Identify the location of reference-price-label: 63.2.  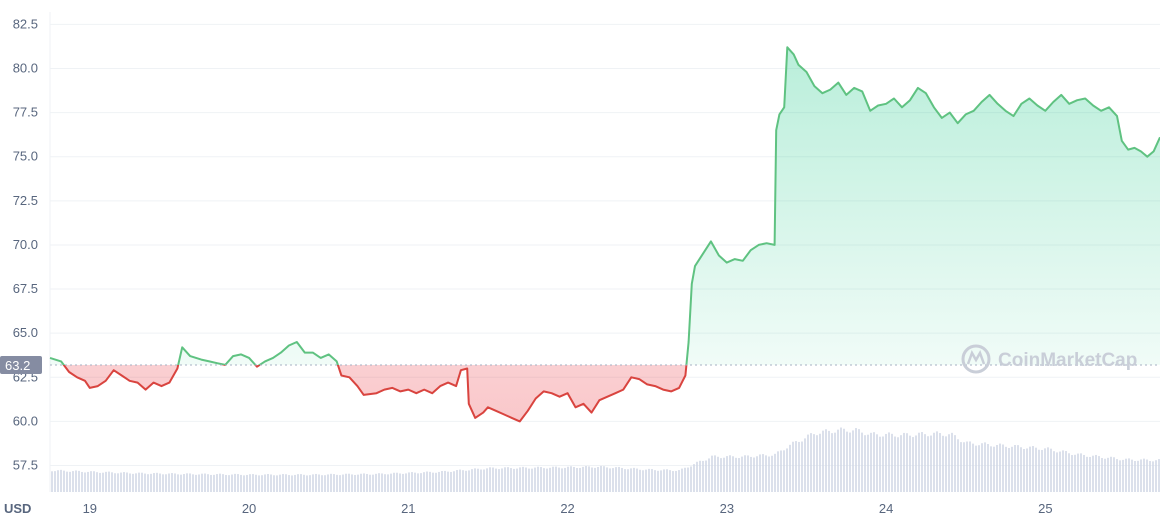
(17, 365).